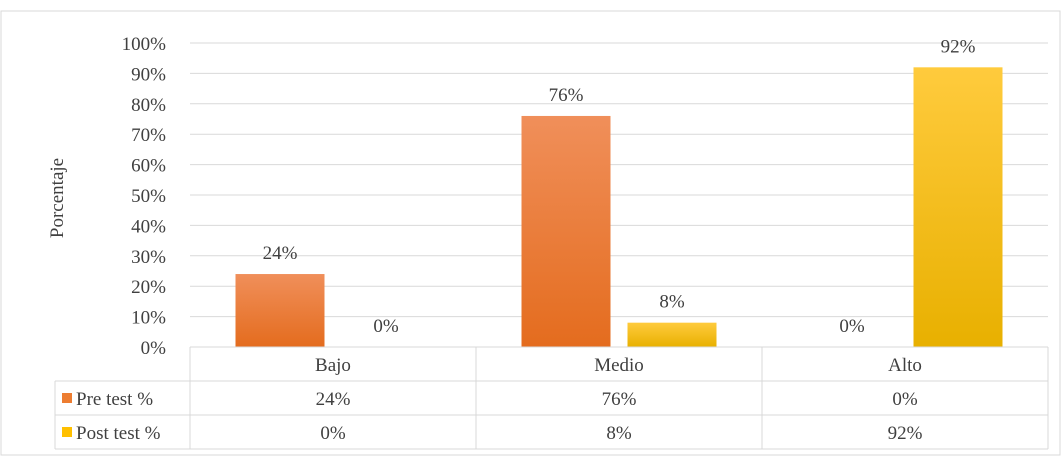  I want to click on table-cell: 76%, so click(619, 399).